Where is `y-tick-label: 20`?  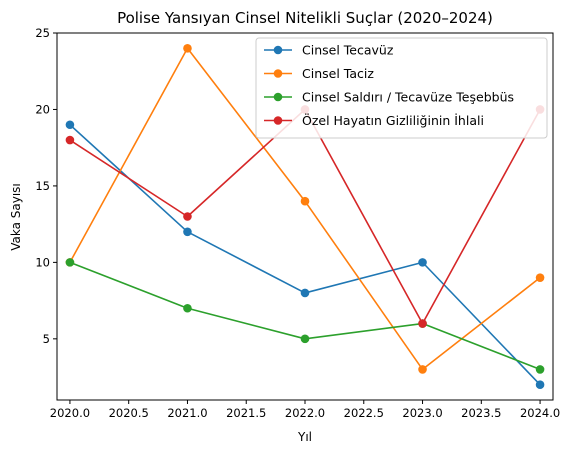 y-tick-label: 20 is located at coordinates (42, 109).